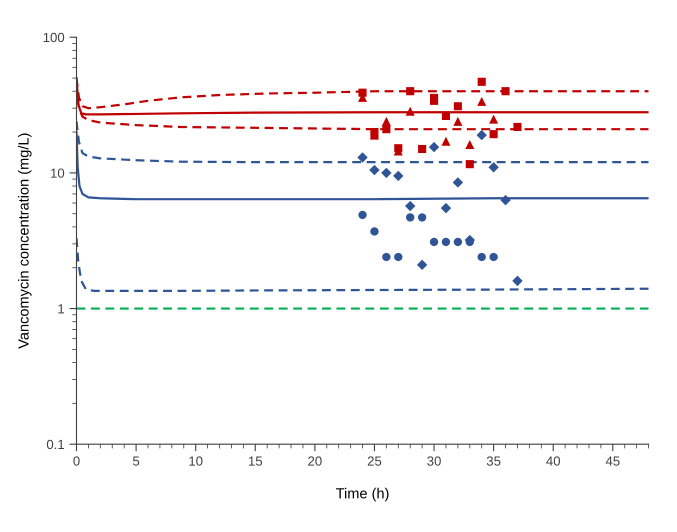 This screenshot has width=677, height=532. What do you see at coordinates (57, 173) in the screenshot?
I see `y-tick-label: 10` at bounding box center [57, 173].